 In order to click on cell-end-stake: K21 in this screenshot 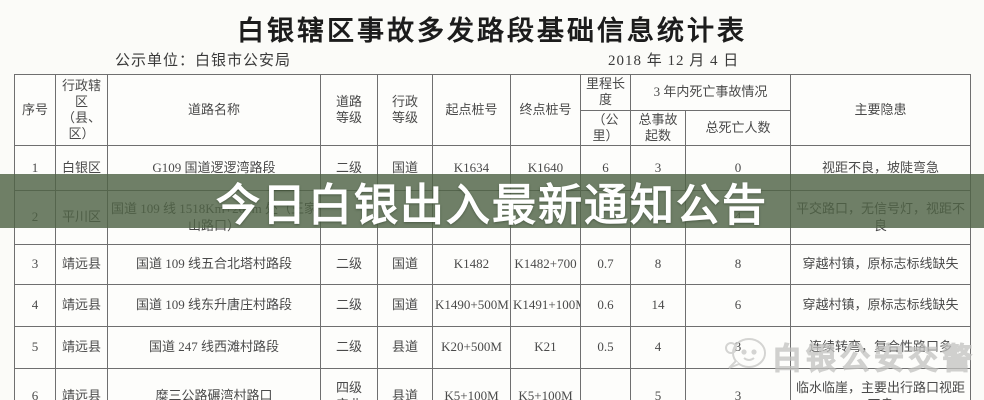, I will do `click(545, 347)`.